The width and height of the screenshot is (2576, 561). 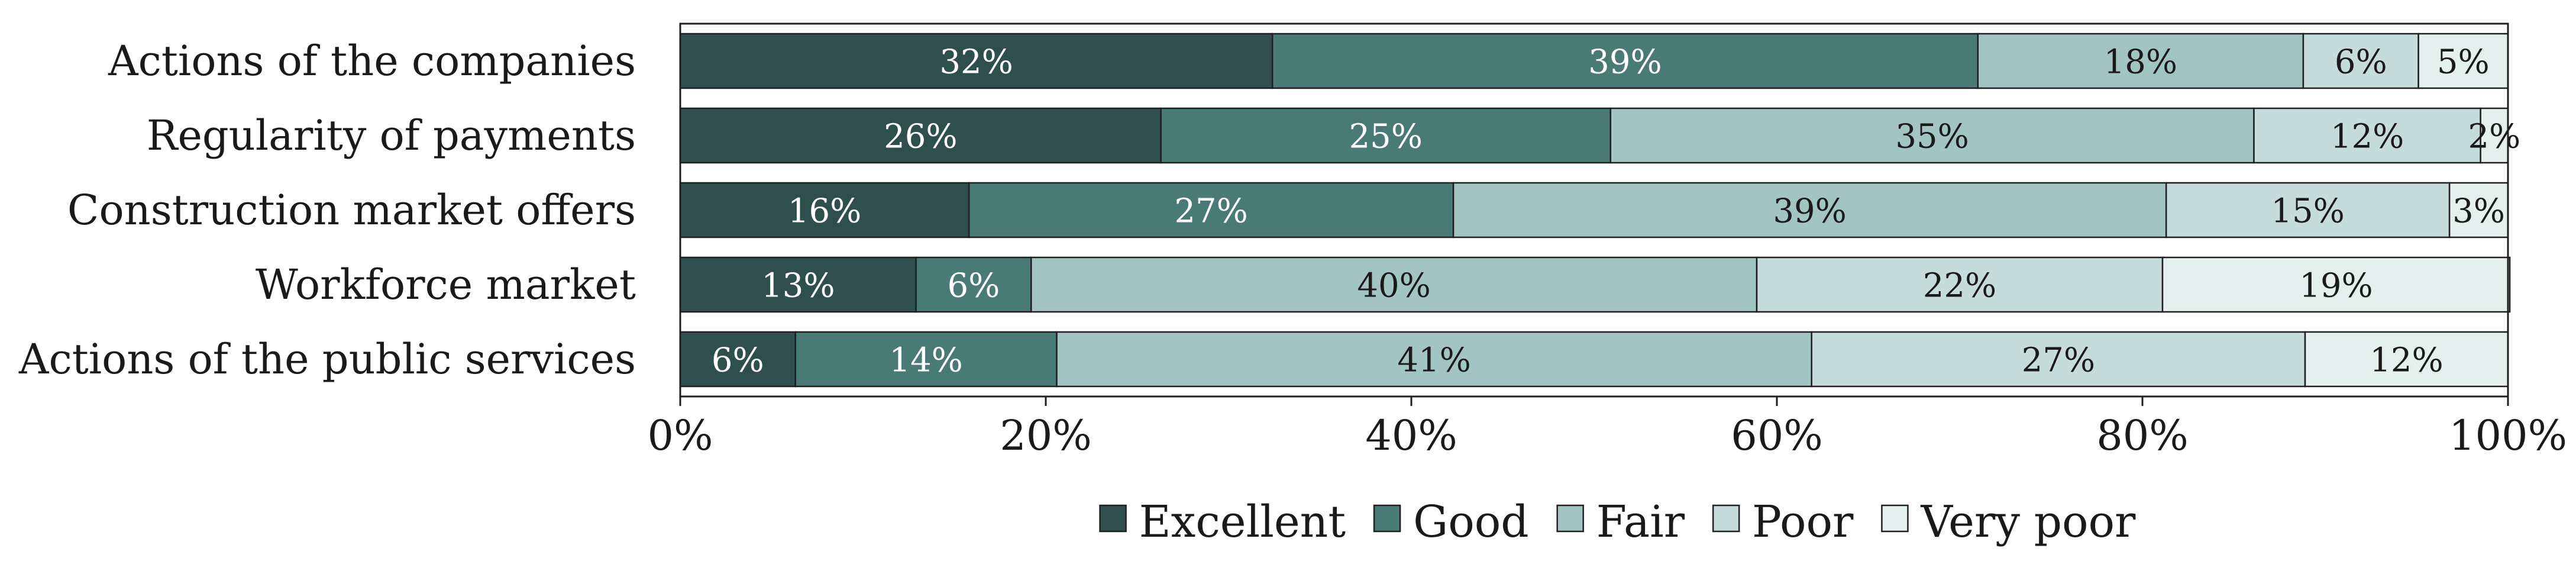 I want to click on data-label-very-poor-actions-of-the-companies: 5%, so click(x=2463, y=63).